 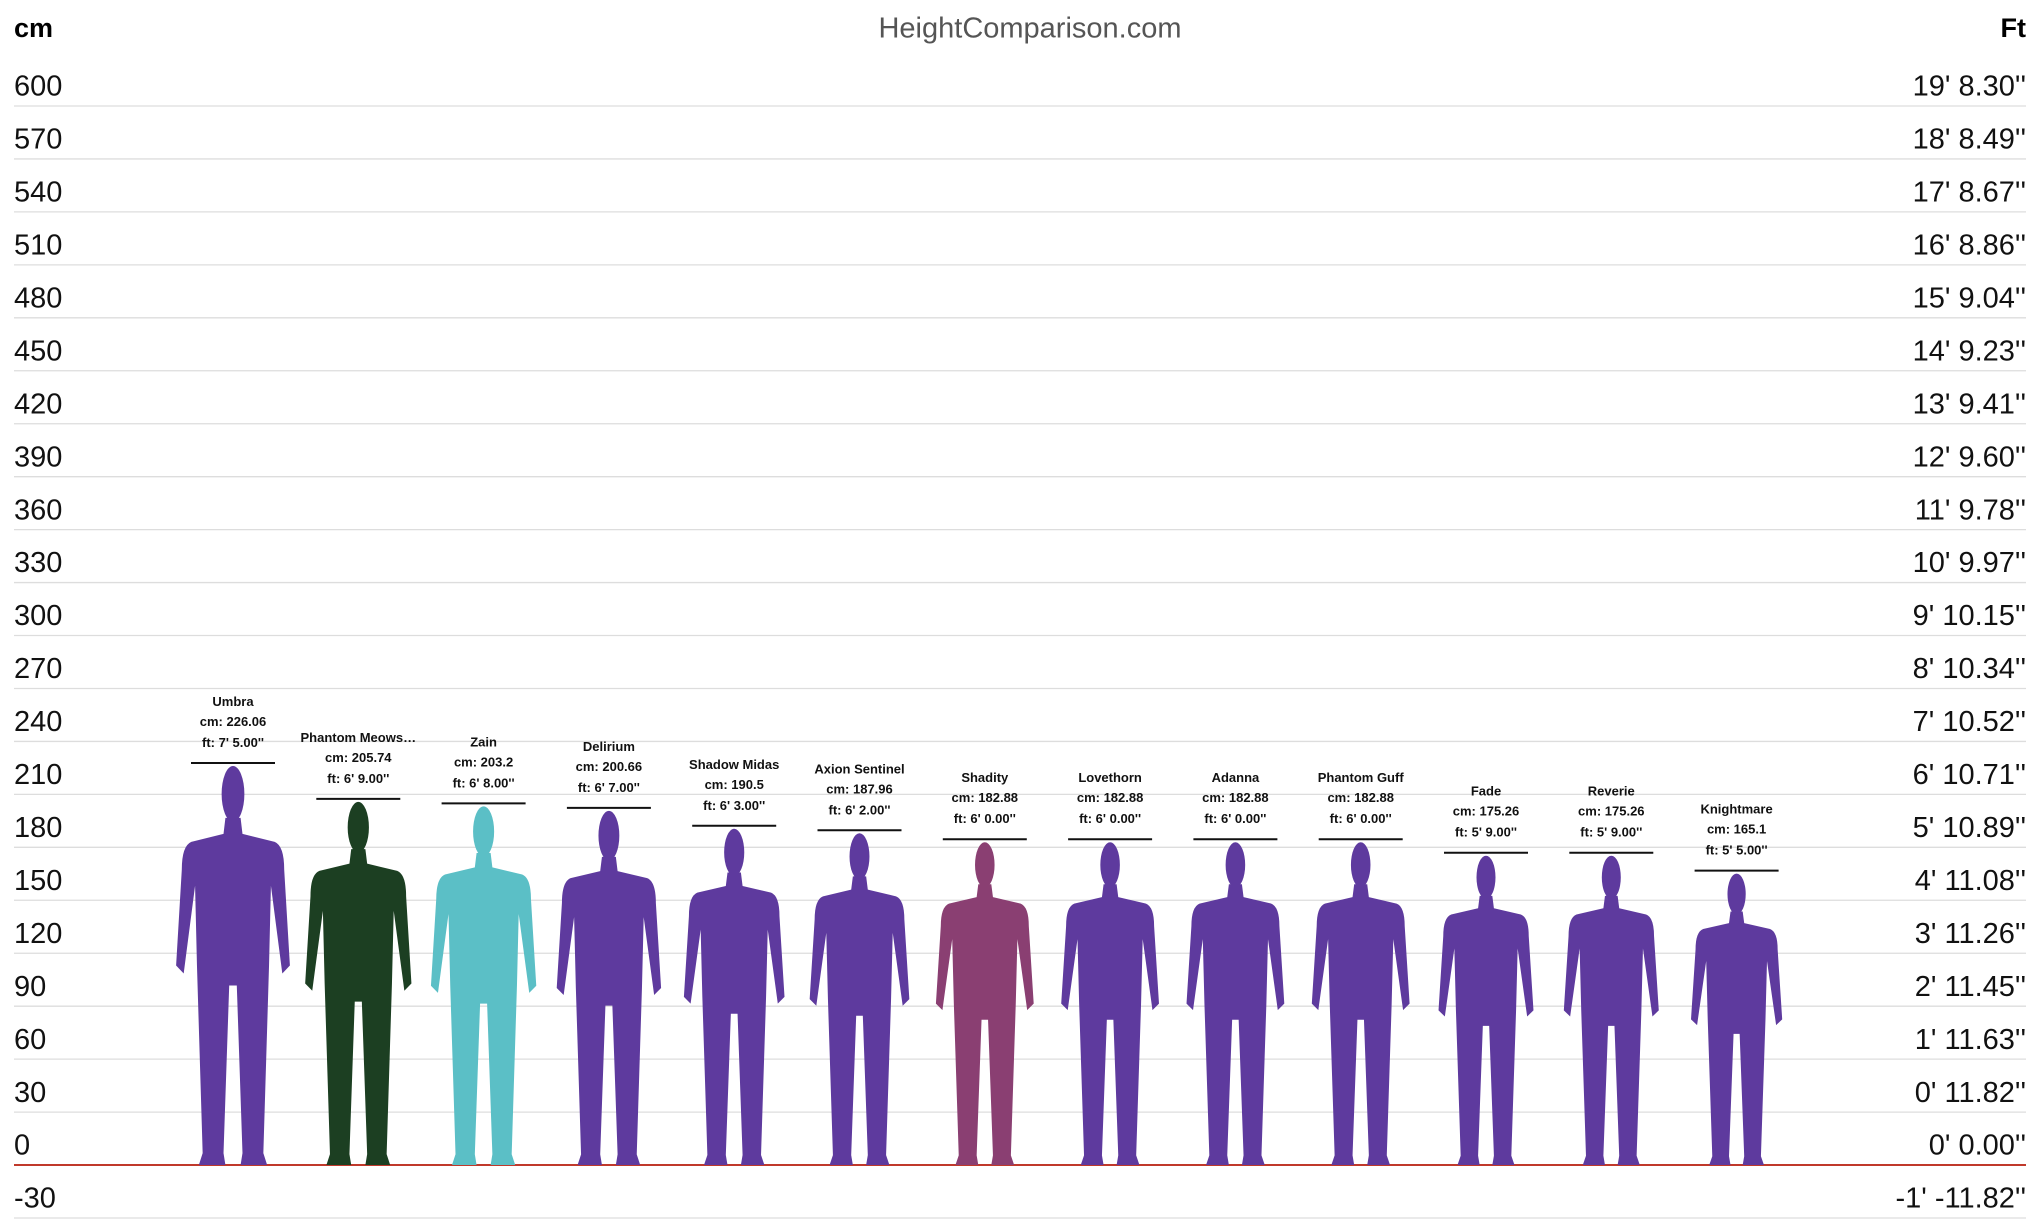 I want to click on y-tick-label: 60, so click(x=30, y=1040).